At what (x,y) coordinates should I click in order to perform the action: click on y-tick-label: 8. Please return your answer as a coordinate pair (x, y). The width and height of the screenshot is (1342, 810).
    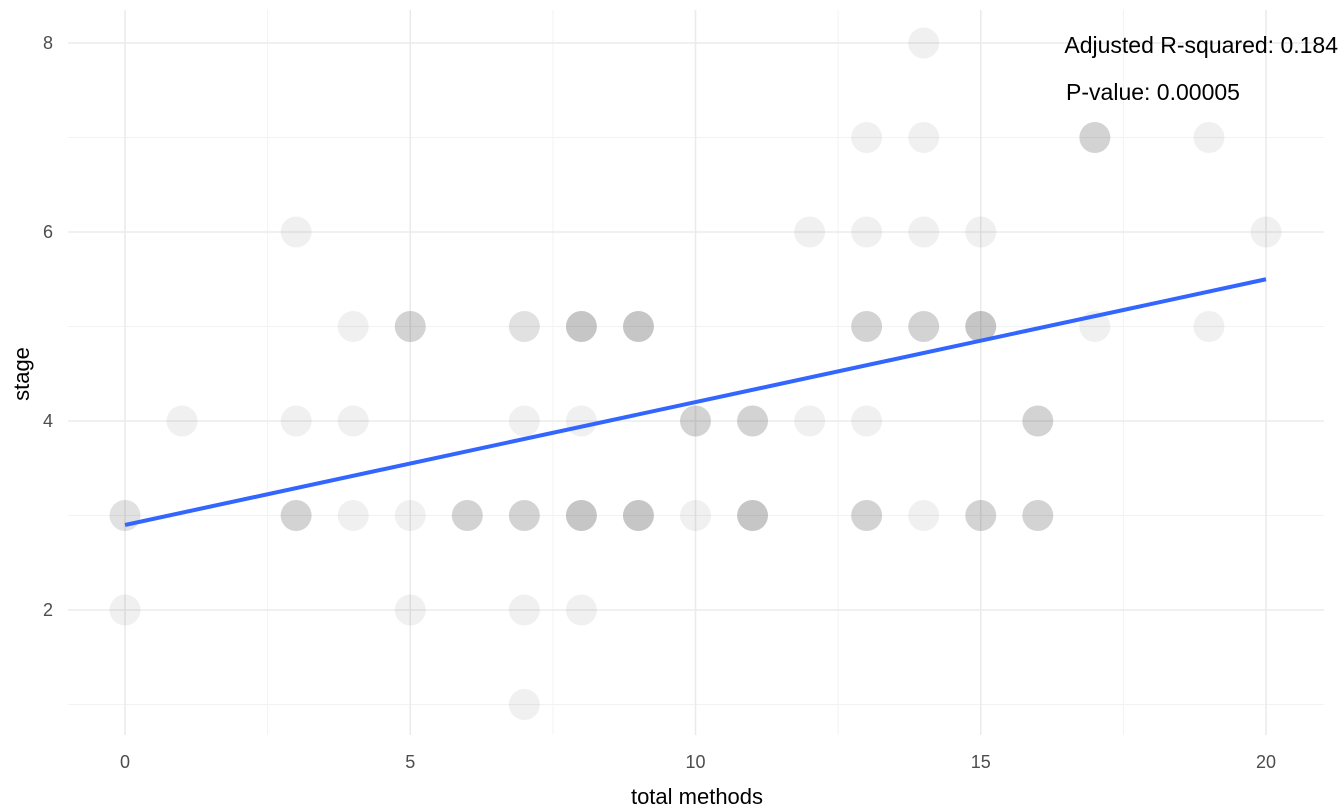
    Looking at the image, I should click on (48, 43).